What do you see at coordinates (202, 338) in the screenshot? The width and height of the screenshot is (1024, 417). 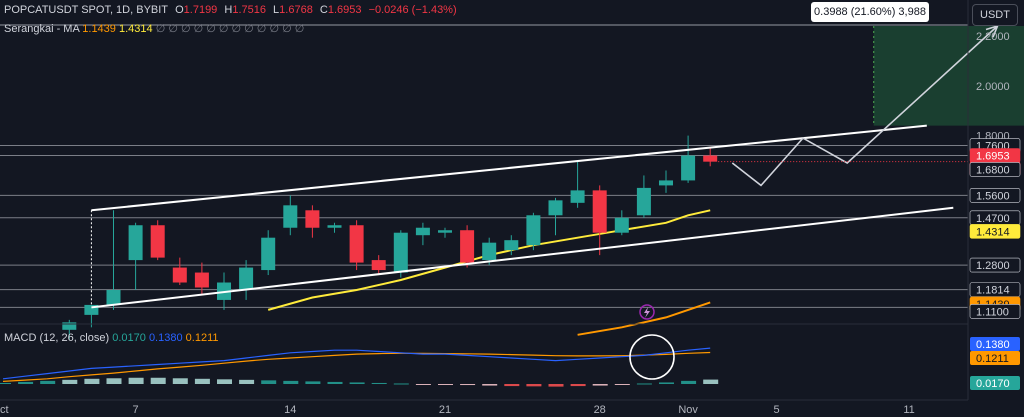 I see `macd-signal-value: 0.1211` at bounding box center [202, 338].